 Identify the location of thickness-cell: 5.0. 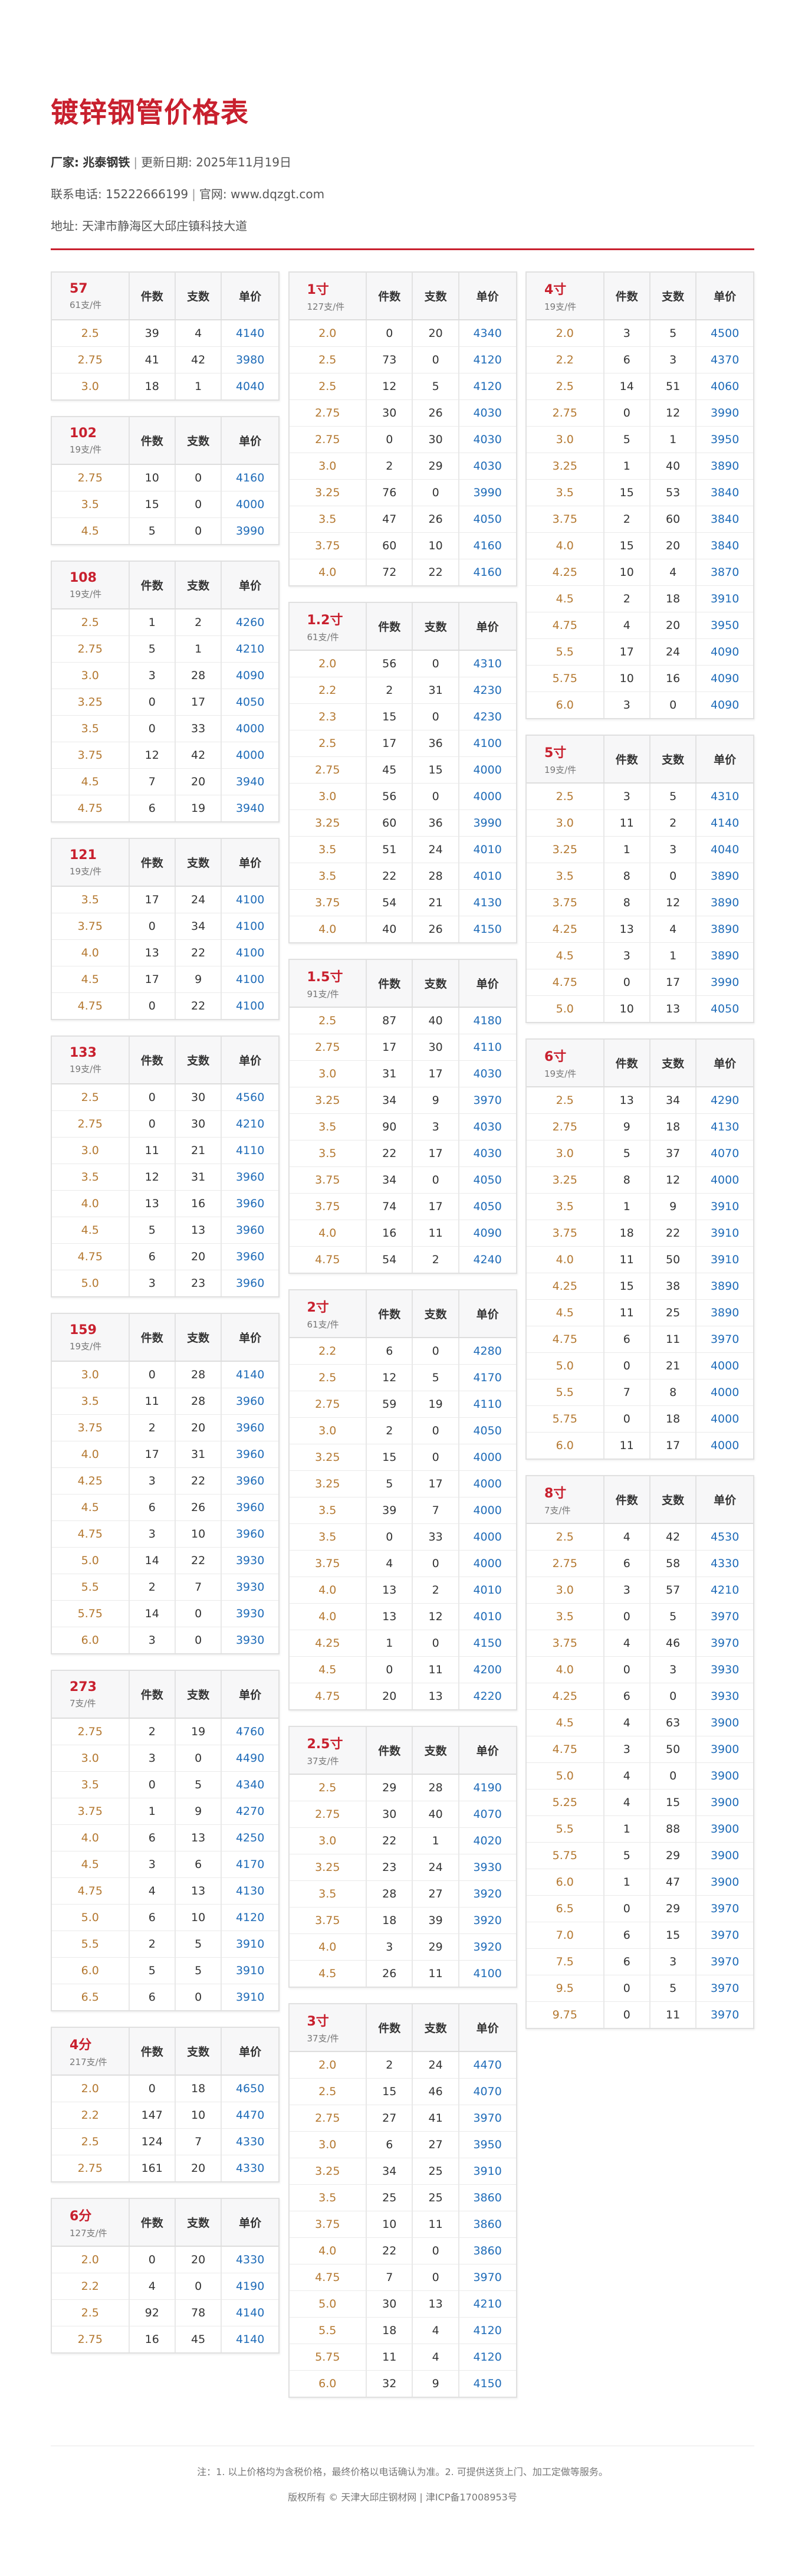
(328, 2303).